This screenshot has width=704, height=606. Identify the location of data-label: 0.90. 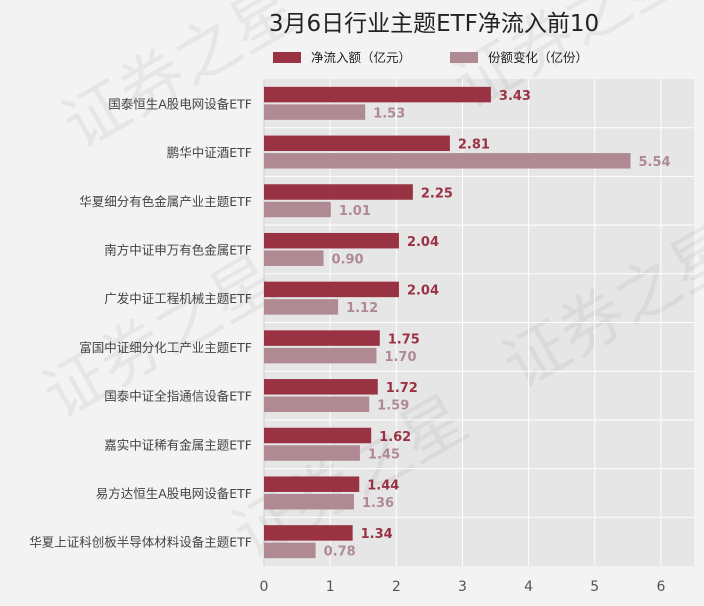
(348, 259).